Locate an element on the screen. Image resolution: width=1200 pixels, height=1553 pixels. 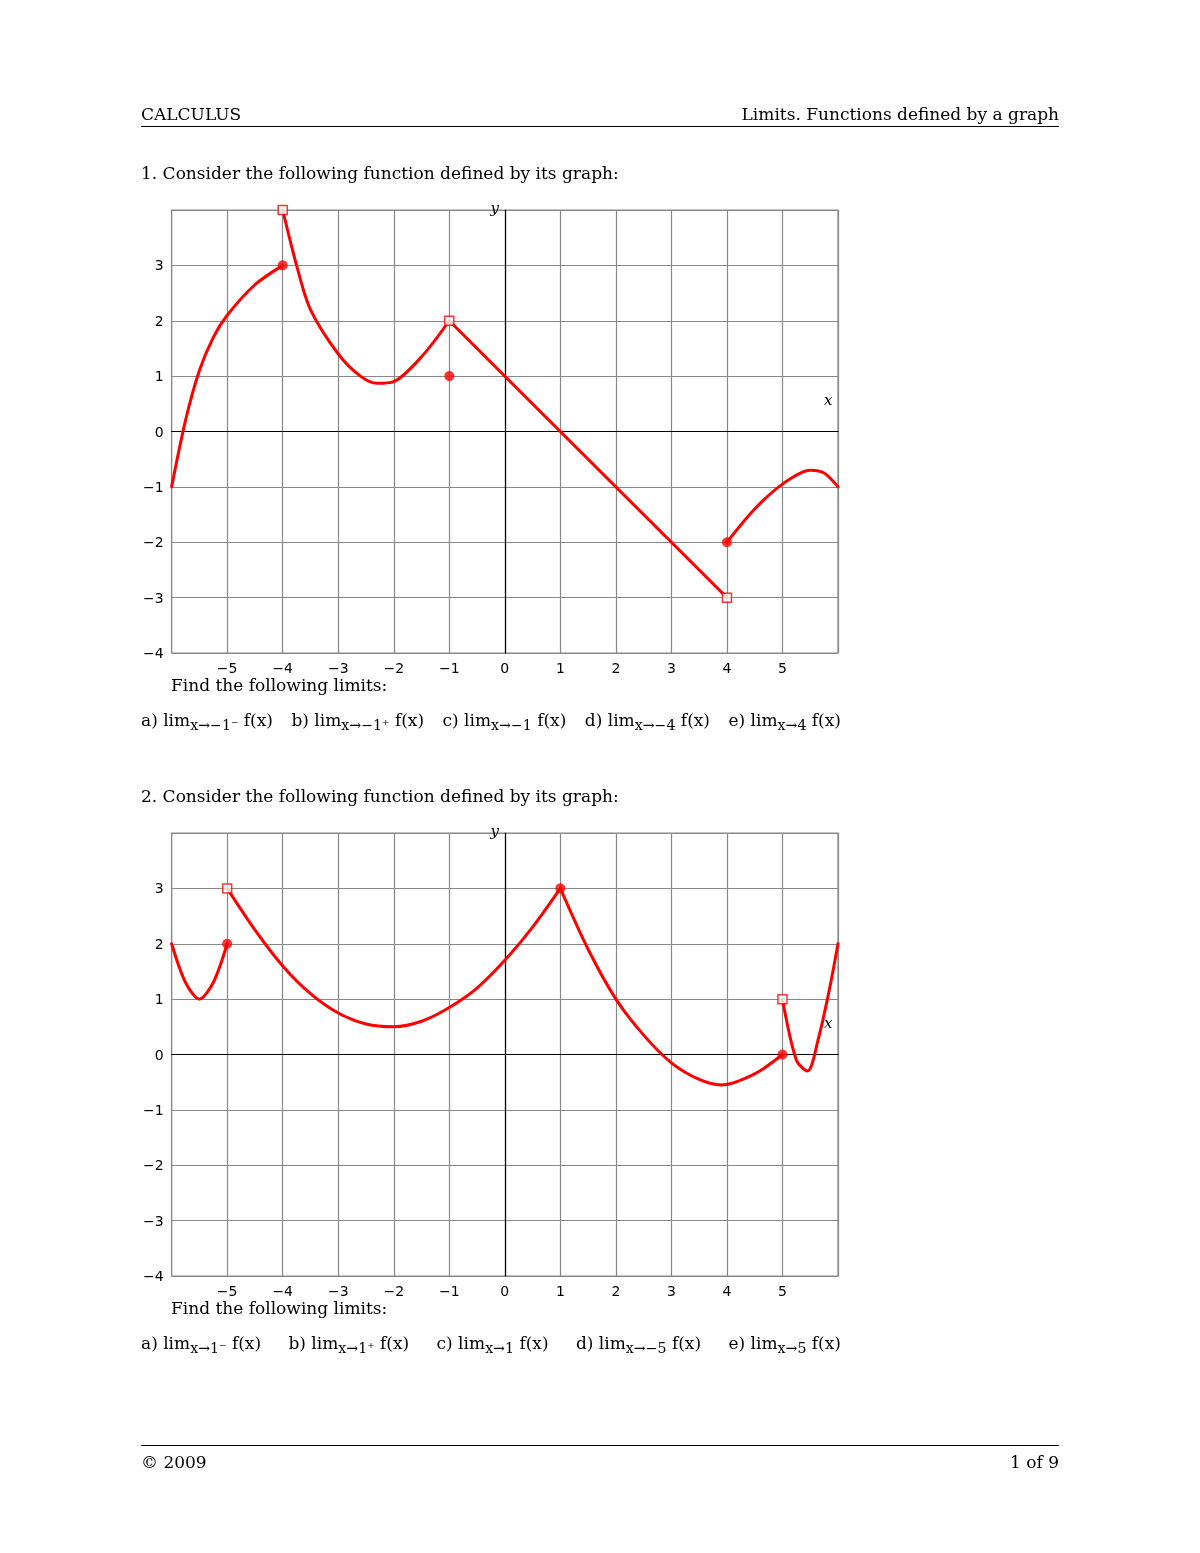
text: b) lim$_{x→−1⁺}$ f(x) is located at coordinates (358, 722).